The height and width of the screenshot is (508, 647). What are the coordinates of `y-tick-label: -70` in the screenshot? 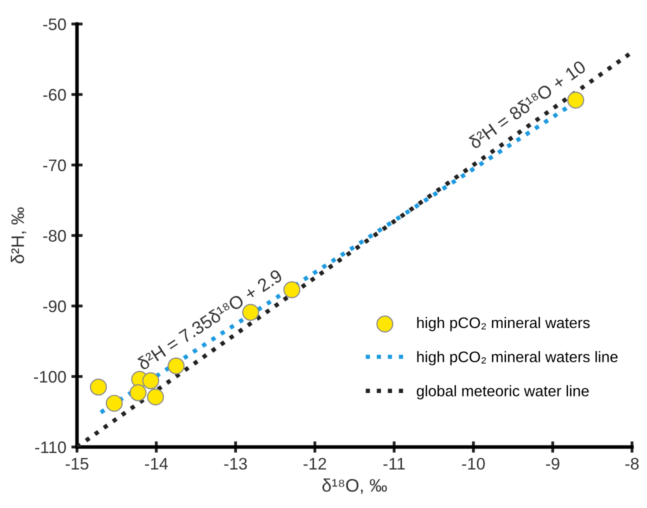 It's located at (54, 165).